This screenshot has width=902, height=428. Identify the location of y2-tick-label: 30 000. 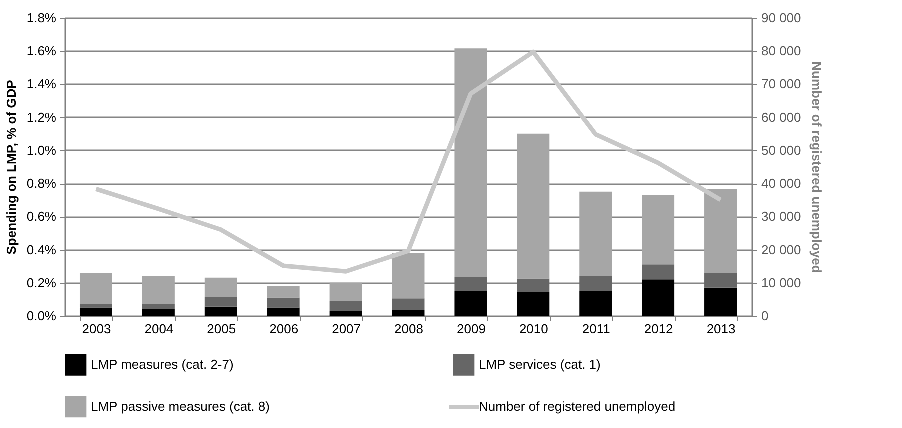
(782, 216).